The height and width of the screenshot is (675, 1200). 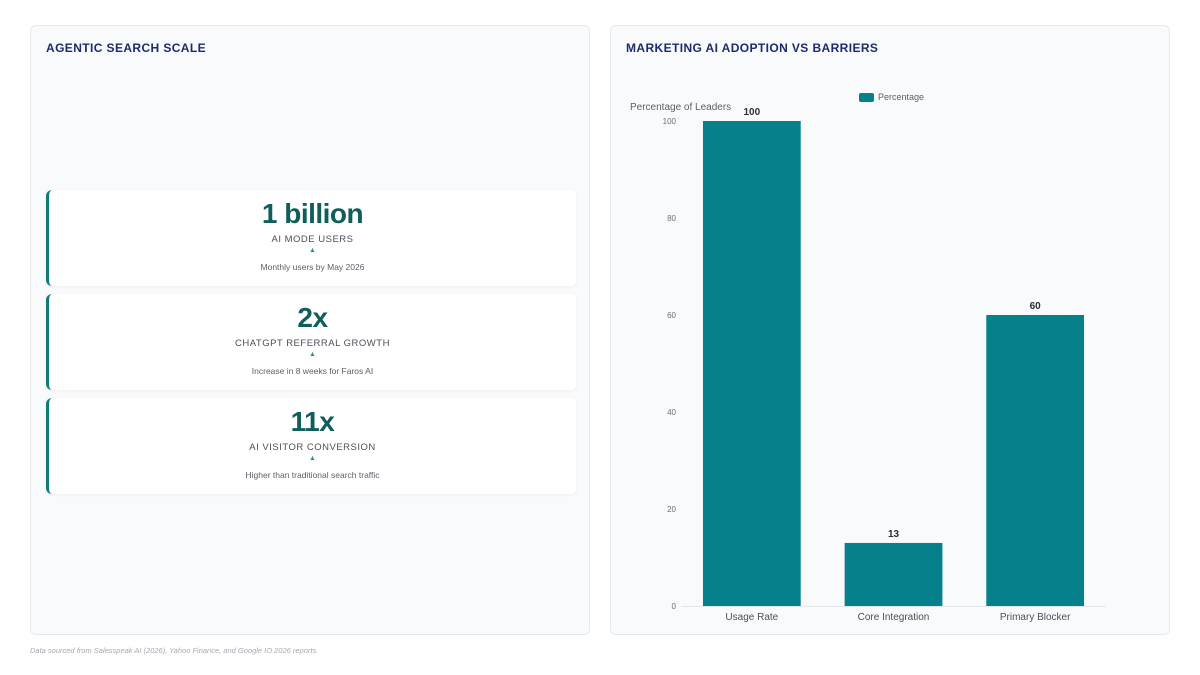 What do you see at coordinates (671, 315) in the screenshot?
I see `y-tick-label: 60` at bounding box center [671, 315].